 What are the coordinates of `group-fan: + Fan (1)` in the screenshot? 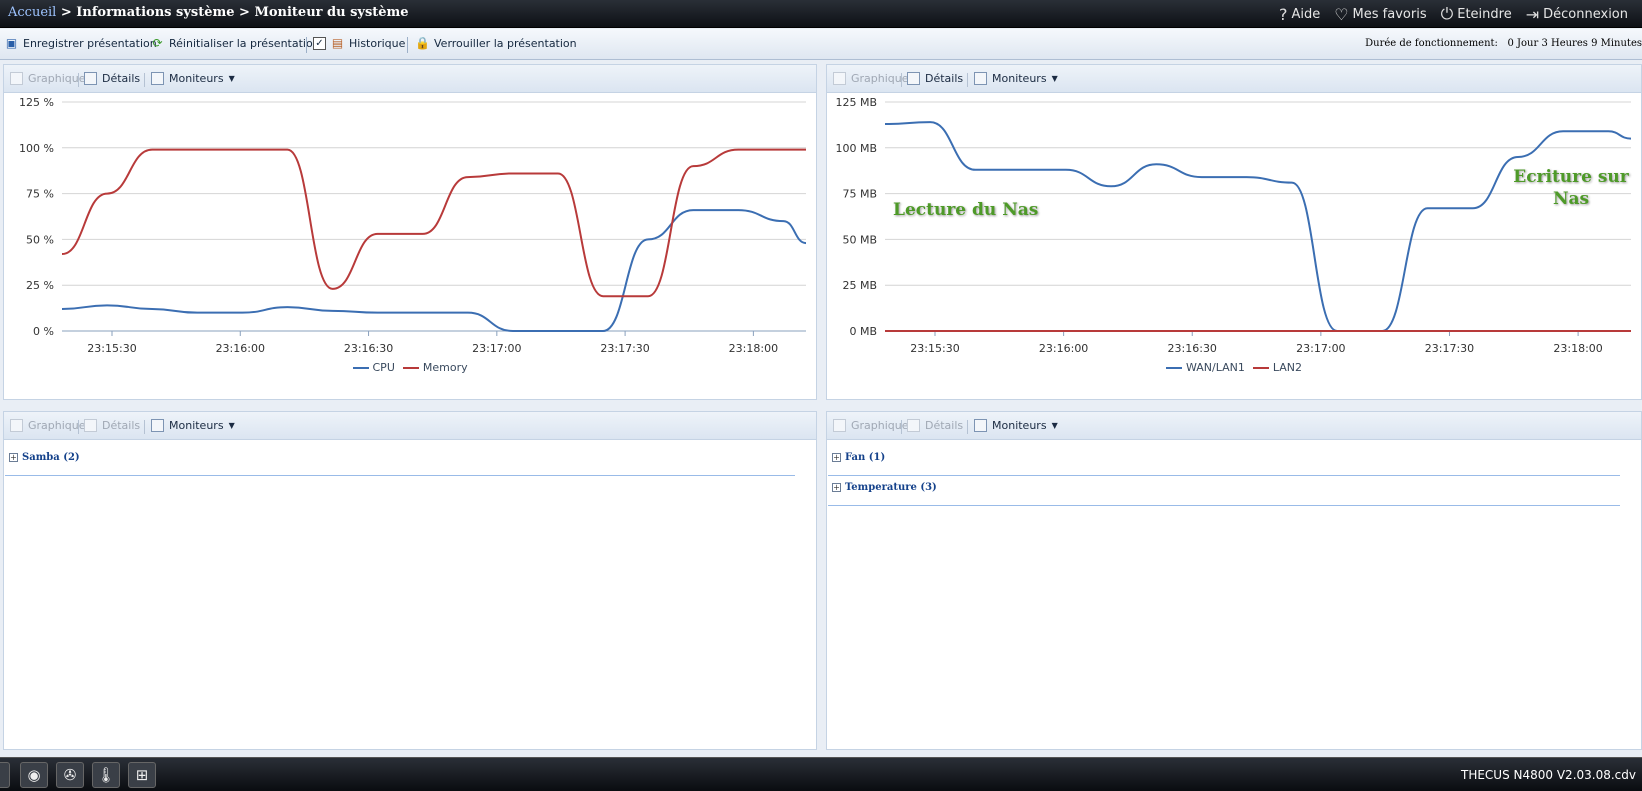 It's located at (858, 457).